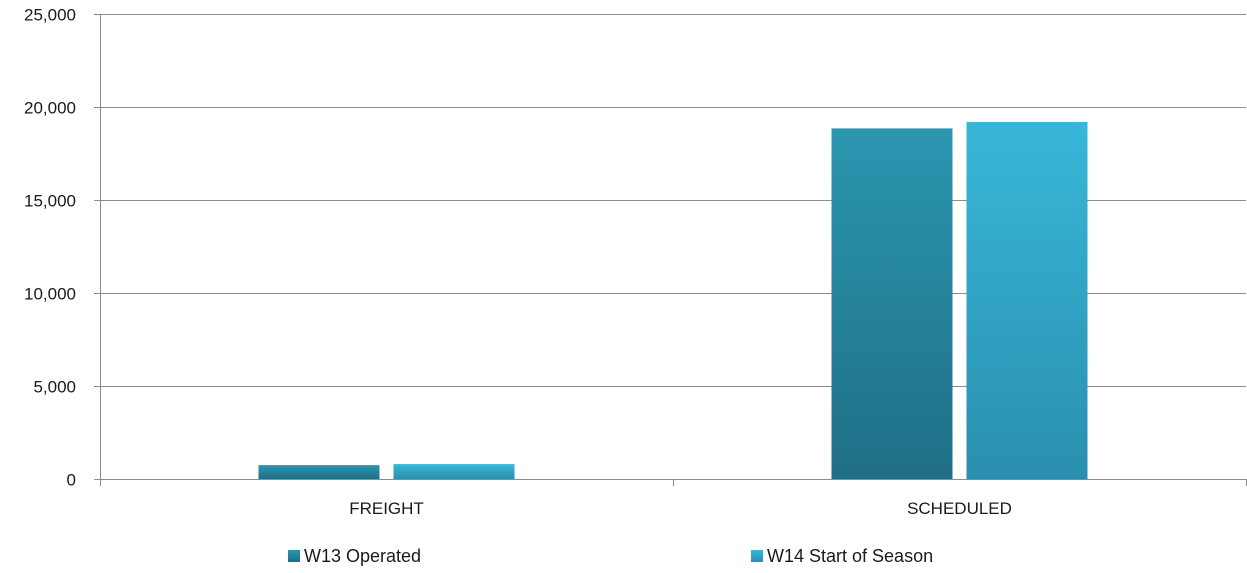 Image resolution: width=1247 pixels, height=573 pixels. What do you see at coordinates (50, 15) in the screenshot?
I see `y-tick-label: 25,000` at bounding box center [50, 15].